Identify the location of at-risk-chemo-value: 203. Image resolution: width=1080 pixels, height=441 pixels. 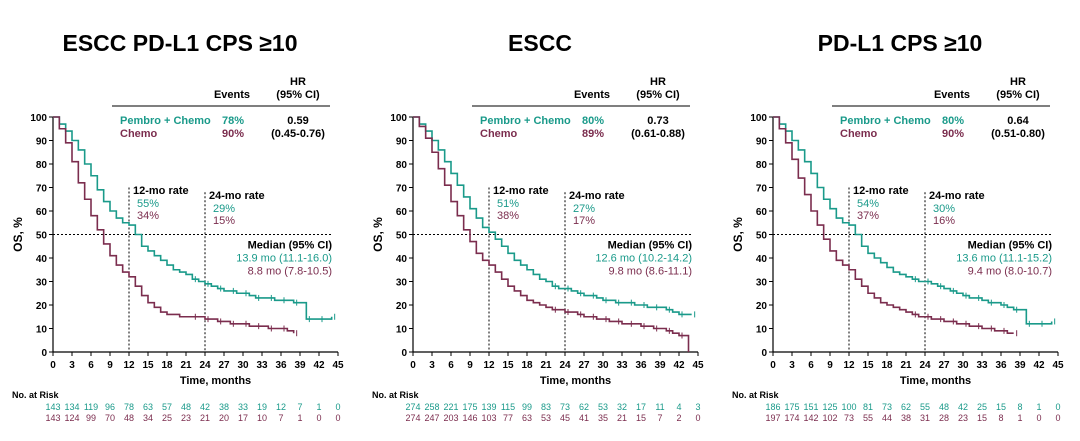
(450, 418).